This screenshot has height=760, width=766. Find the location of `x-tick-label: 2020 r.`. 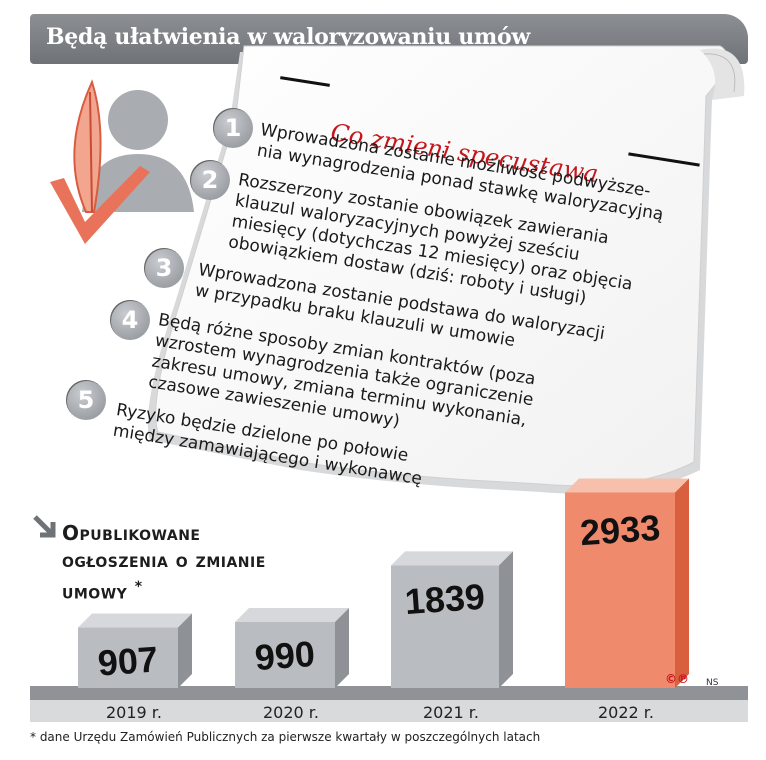

x-tick-label: 2020 r. is located at coordinates (291, 712).